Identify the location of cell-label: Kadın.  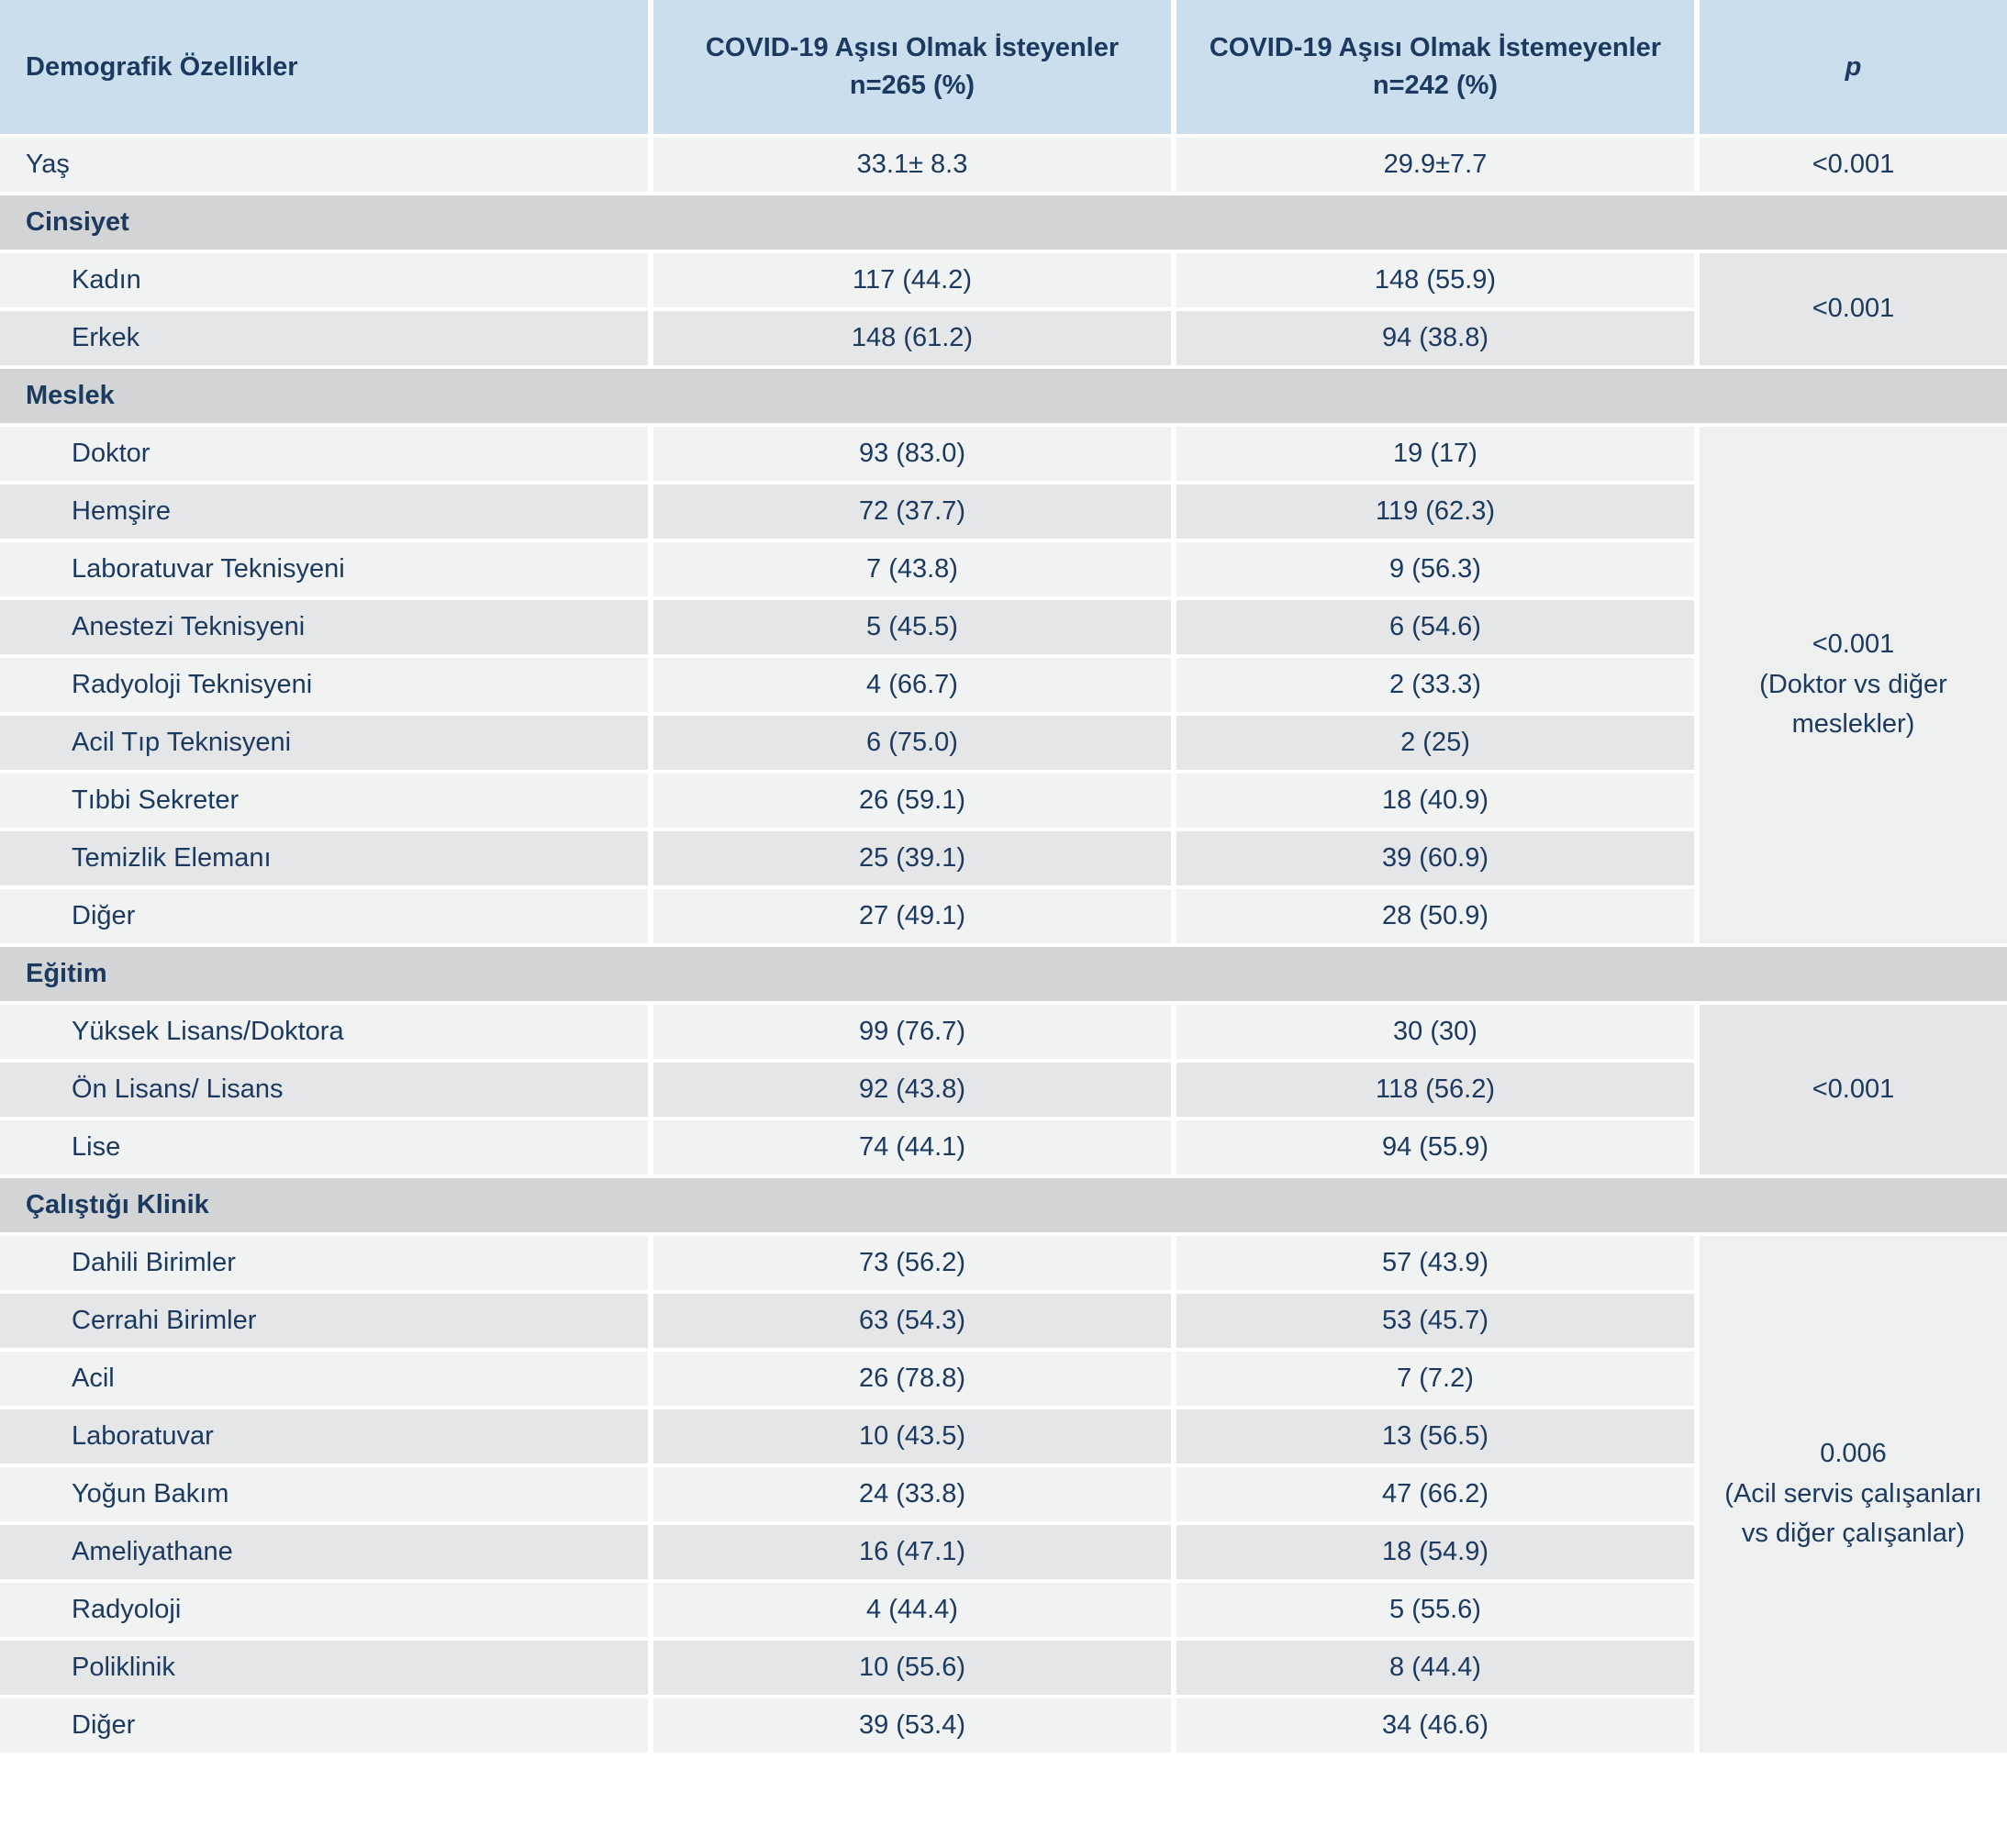
(324, 278).